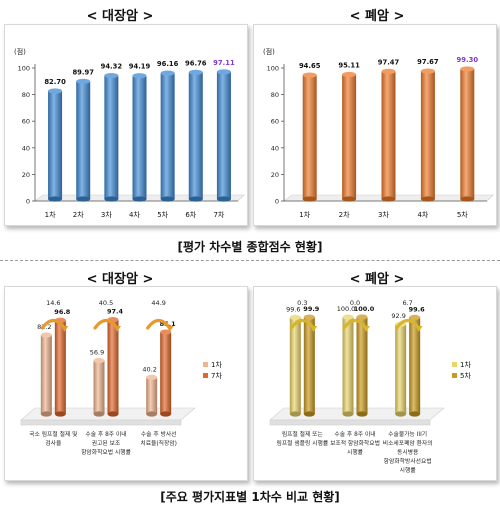 Image resolution: width=500 pixels, height=508 pixels. What do you see at coordinates (269, 52) in the screenshot?
I see `y-unit-label: (점)` at bounding box center [269, 52].